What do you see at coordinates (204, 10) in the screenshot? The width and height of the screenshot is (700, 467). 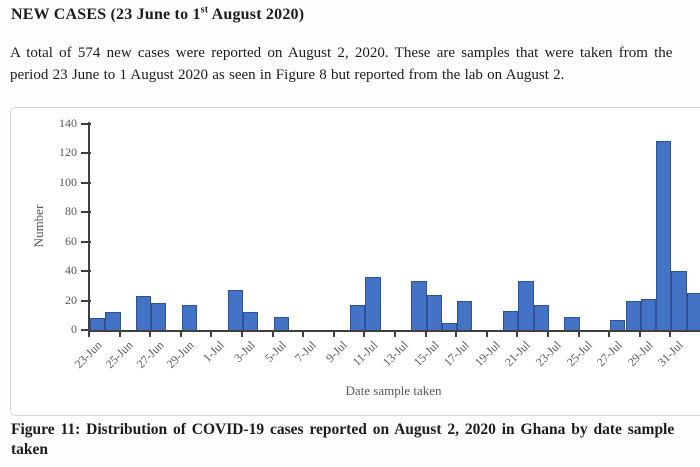 I see `heading-superscript: st` at bounding box center [204, 10].